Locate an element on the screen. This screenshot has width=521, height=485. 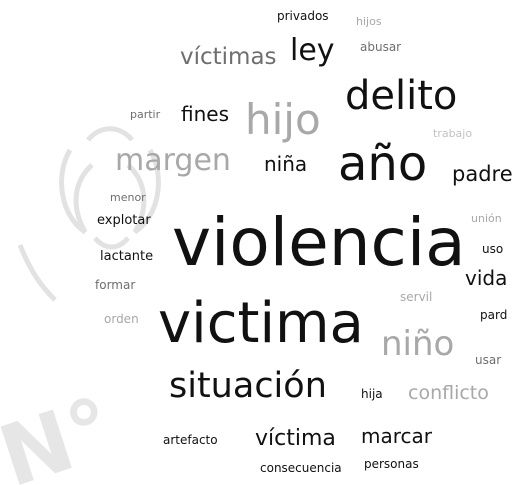
cloud-word: niño is located at coordinates (418, 344).